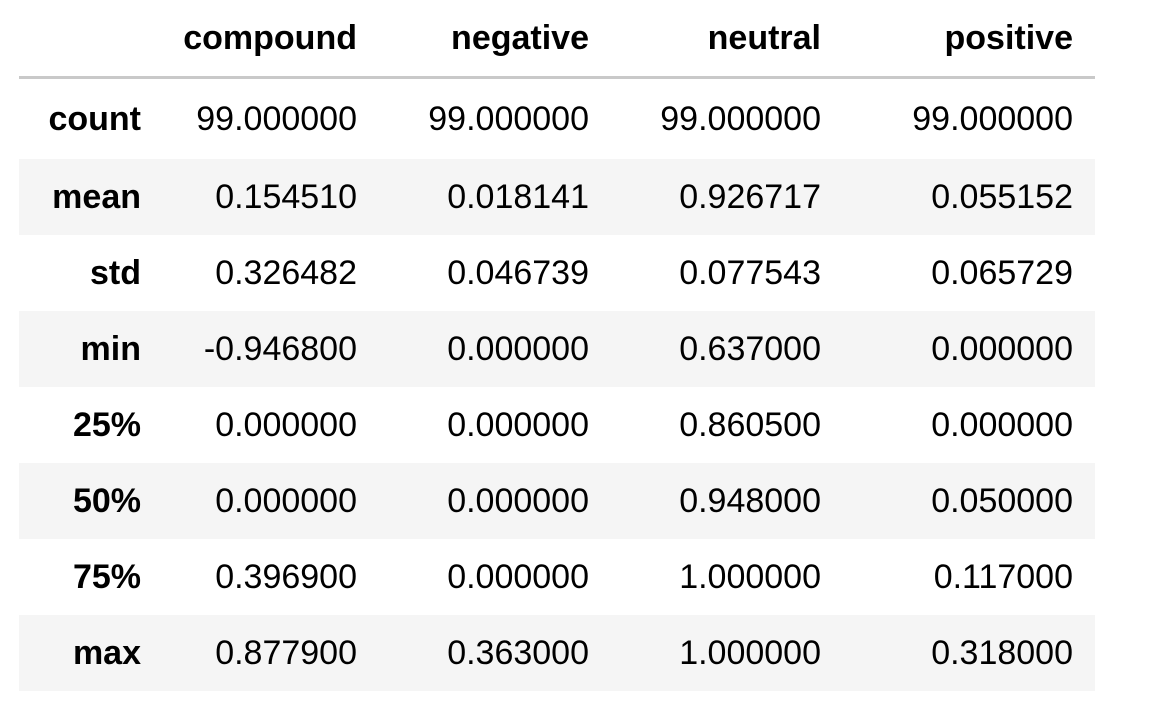  I want to click on index-header, so click(87, 39).